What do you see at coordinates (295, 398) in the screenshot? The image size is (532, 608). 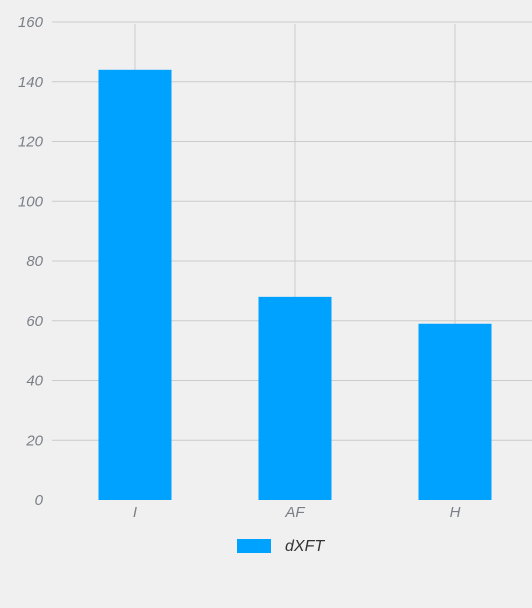 I see `bar-af` at bounding box center [295, 398].